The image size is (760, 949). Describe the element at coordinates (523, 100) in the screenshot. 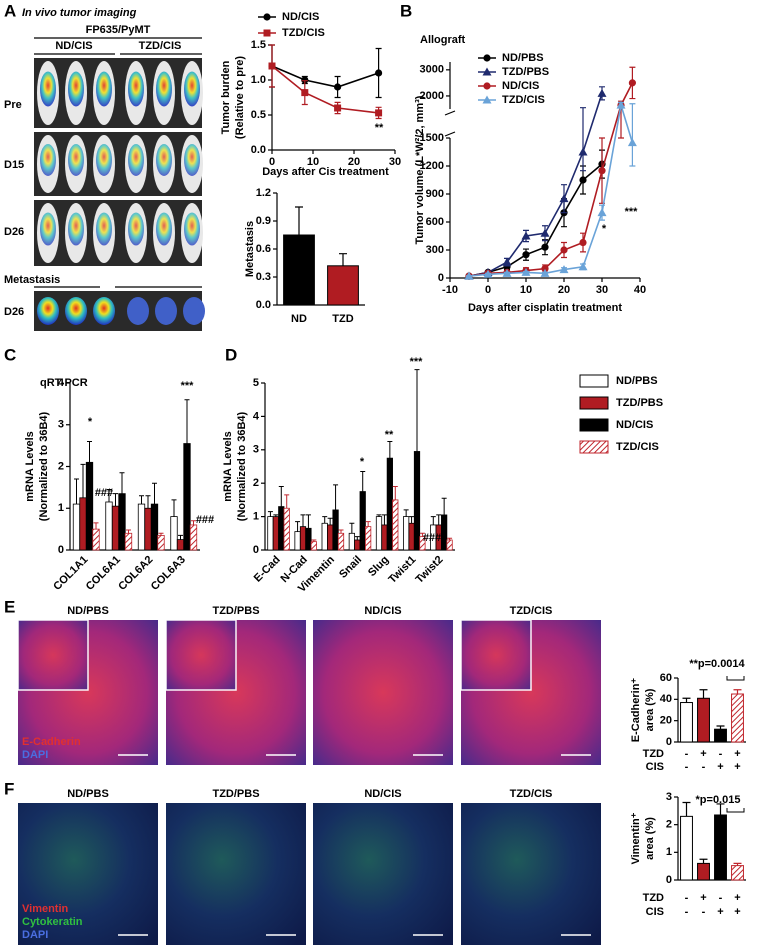

I see `legend-label: TZD/CIS` at that location.